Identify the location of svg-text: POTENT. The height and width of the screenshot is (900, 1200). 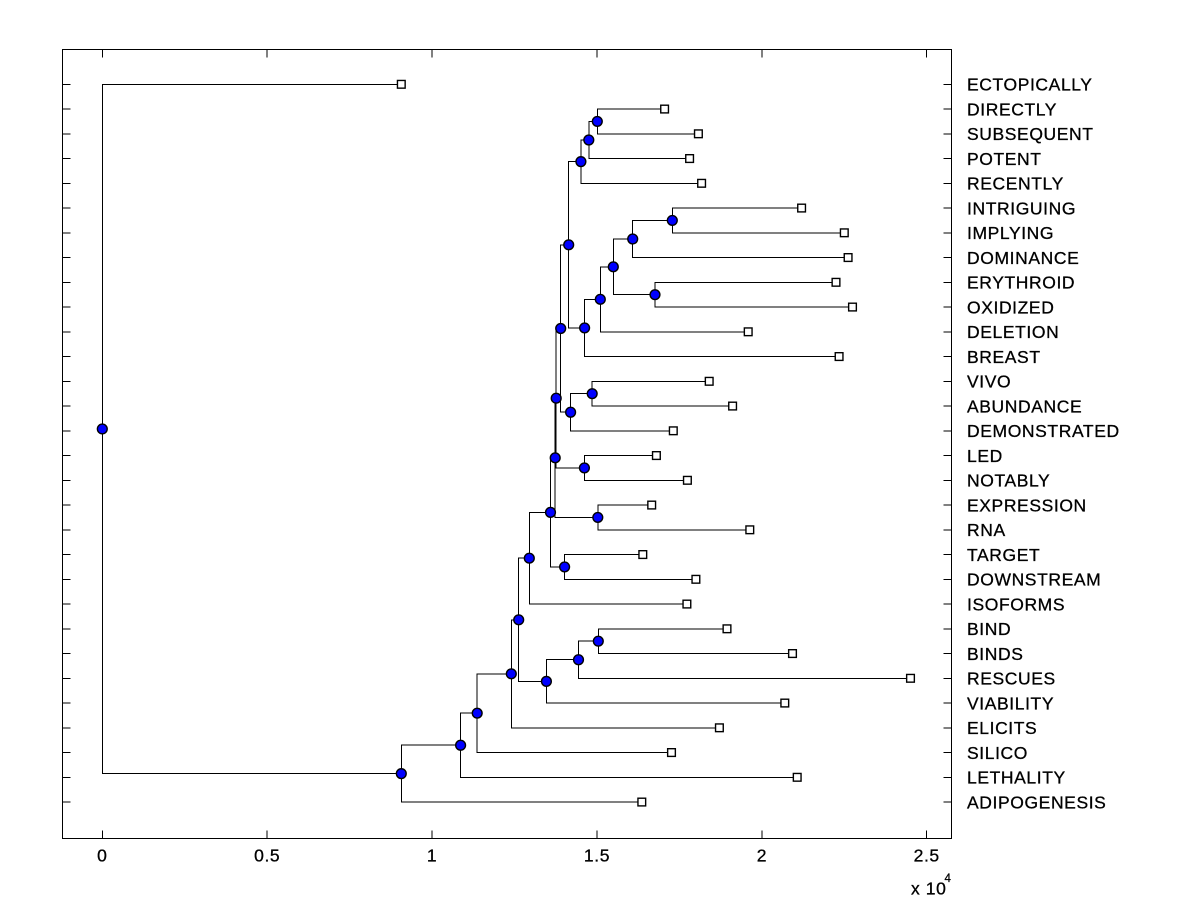
(1004, 159).